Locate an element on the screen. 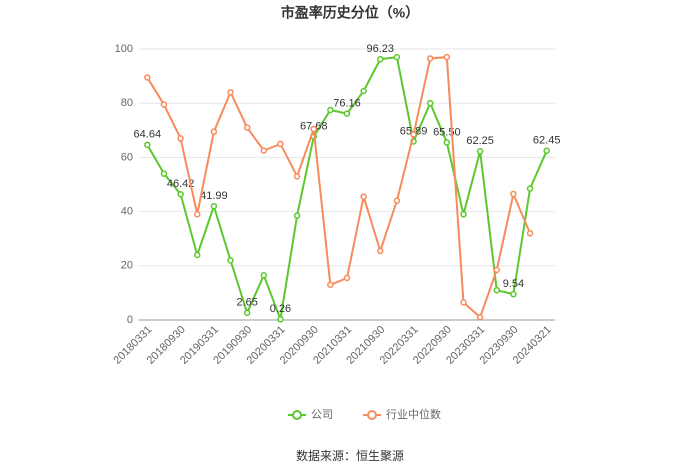 This screenshot has height=473, width=700. y-tick-label: 20 is located at coordinates (127, 266).